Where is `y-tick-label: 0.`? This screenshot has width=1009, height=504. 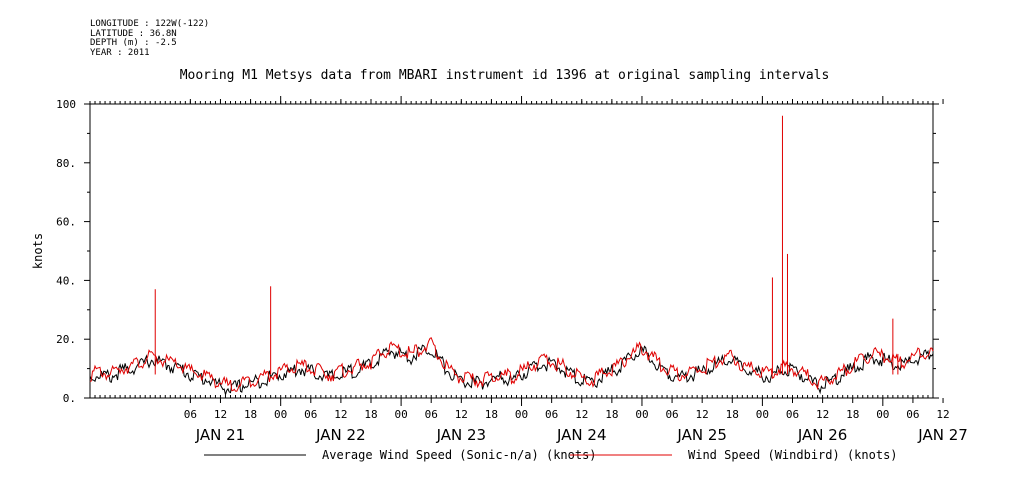 y-tick-label: 0. is located at coordinates (69, 398).